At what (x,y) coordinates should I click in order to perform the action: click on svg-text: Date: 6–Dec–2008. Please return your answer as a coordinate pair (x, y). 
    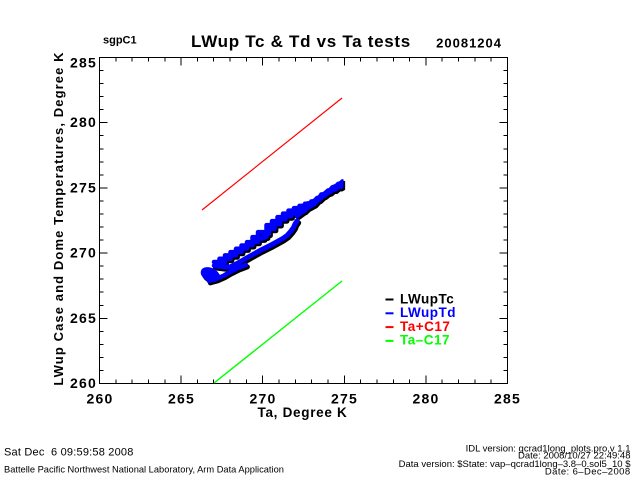
    Looking at the image, I should click on (588, 472).